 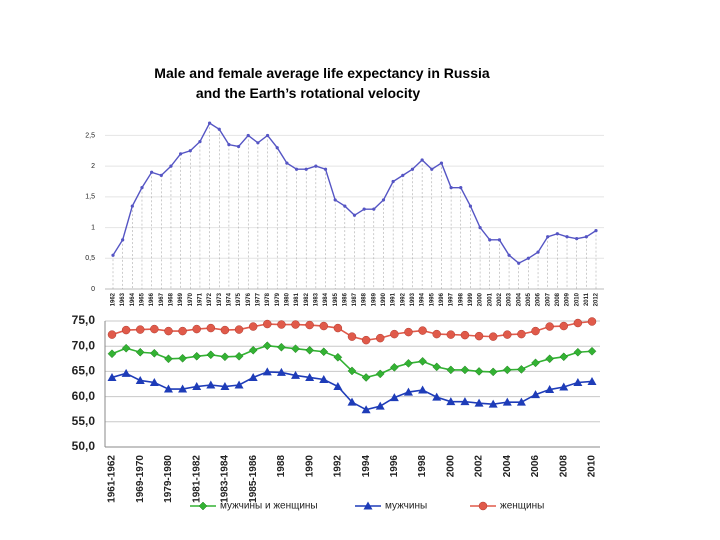 What do you see at coordinates (133, 299) in the screenshot?
I see `x-tick-label: 1964` at bounding box center [133, 299].